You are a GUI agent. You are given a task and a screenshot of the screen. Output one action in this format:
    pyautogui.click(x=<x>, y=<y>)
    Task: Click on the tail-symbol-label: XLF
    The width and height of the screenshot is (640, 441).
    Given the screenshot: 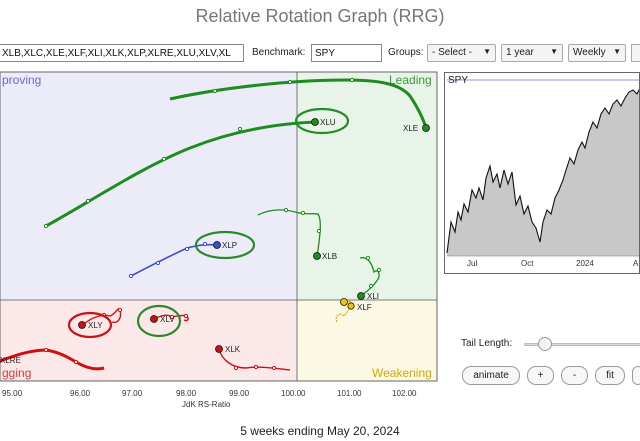 What is the action you would take?
    pyautogui.click(x=364, y=307)
    